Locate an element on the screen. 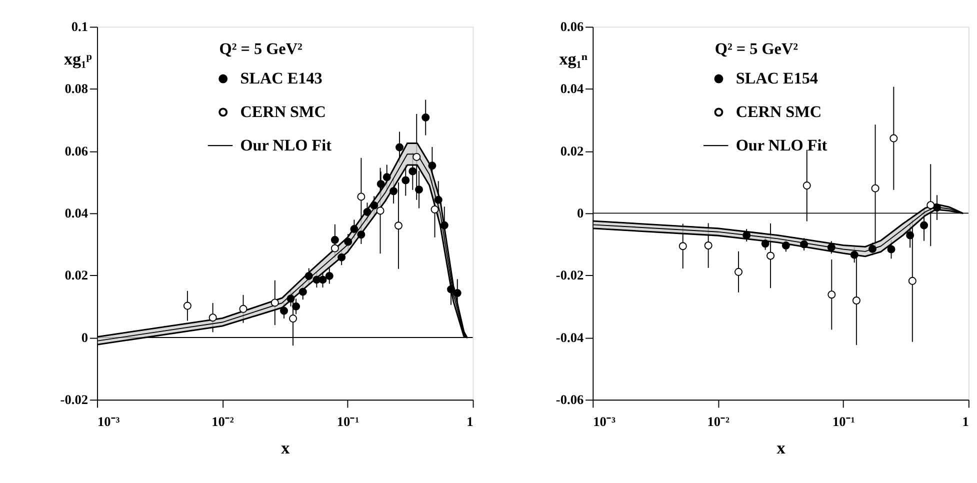 Image resolution: width=977 pixels, height=483 pixels. y-tick-label: 0.08 is located at coordinates (76, 88).